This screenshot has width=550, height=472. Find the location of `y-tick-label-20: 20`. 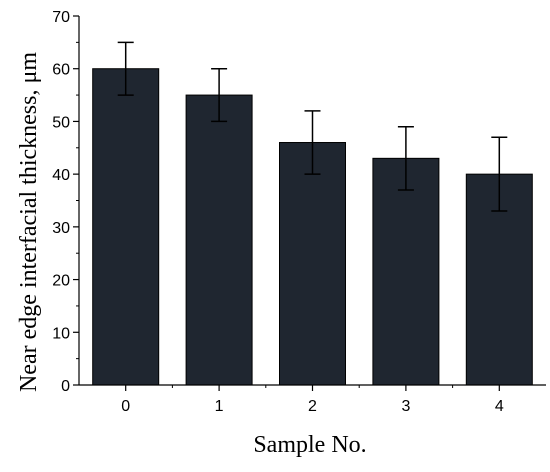

y-tick-label-20: 20 is located at coordinates (61, 281).